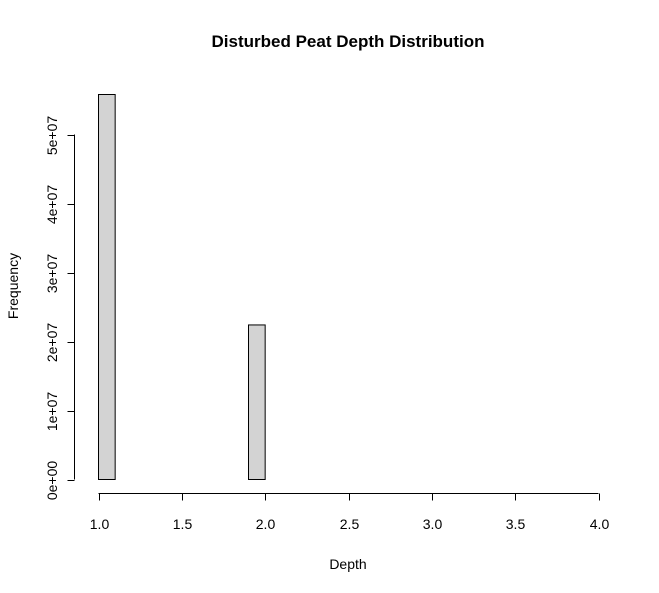  What do you see at coordinates (52, 481) in the screenshot?
I see `y-tick-label-0: 0e+00` at bounding box center [52, 481].